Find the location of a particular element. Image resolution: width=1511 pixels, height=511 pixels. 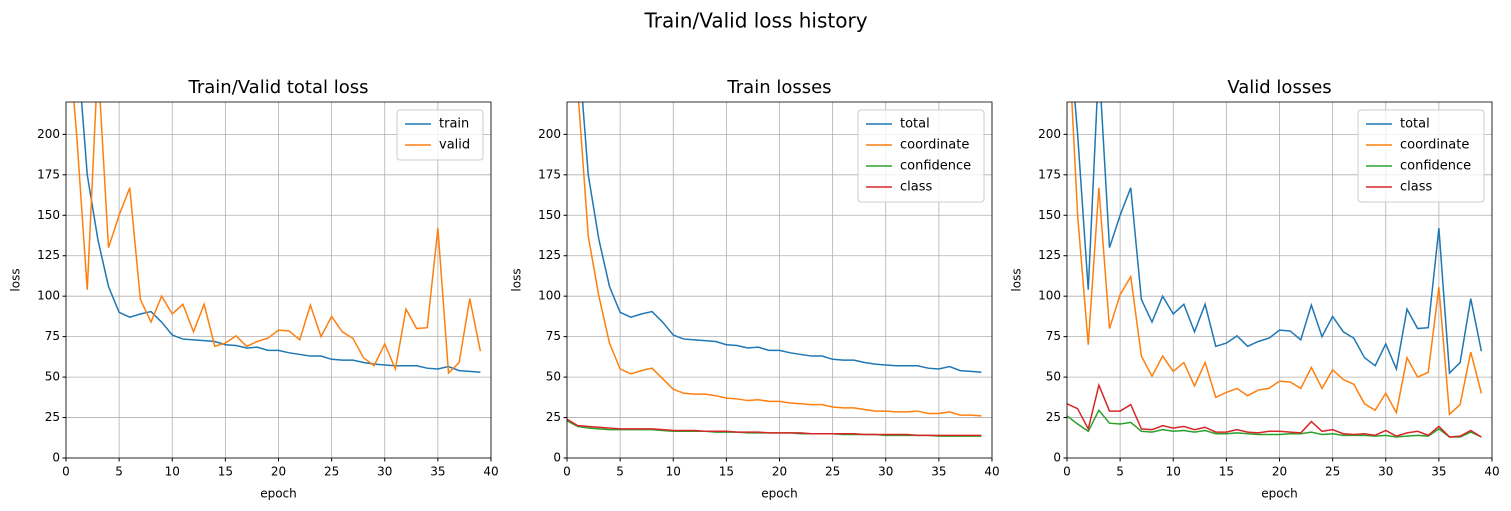

subplot-title: Train losses is located at coordinates (778, 87).